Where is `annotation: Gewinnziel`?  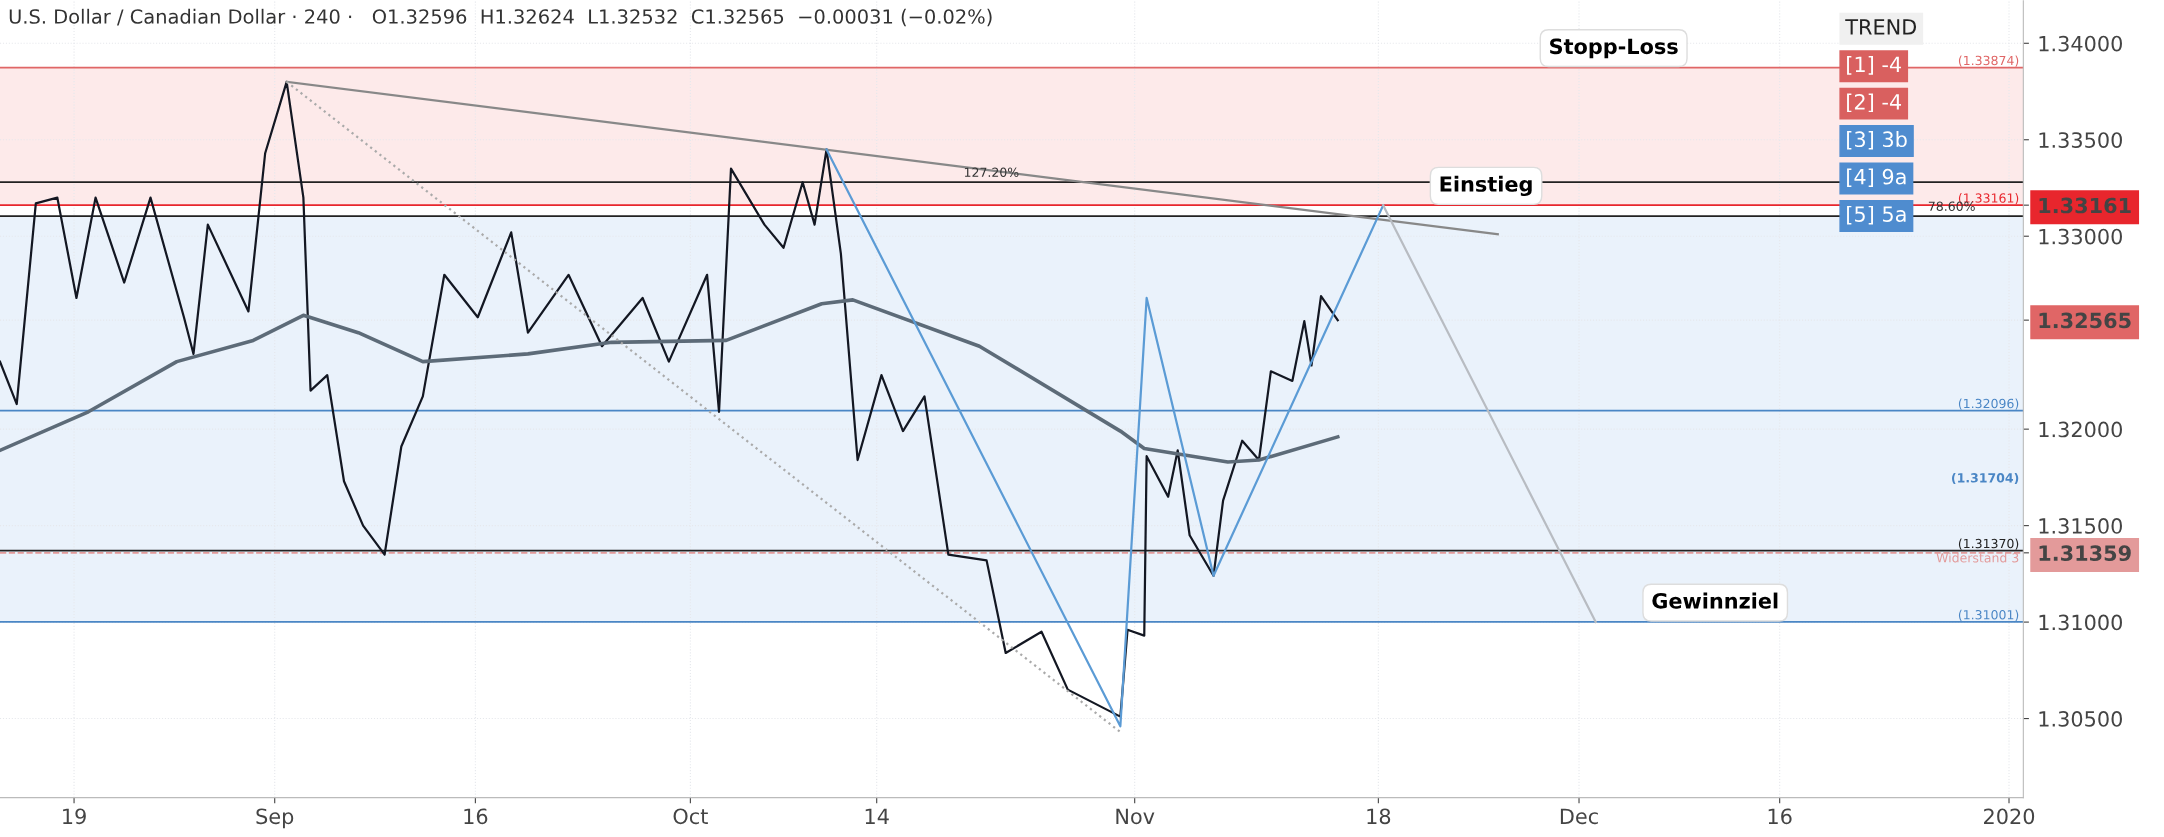 annotation: Gewinnziel is located at coordinates (1715, 600).